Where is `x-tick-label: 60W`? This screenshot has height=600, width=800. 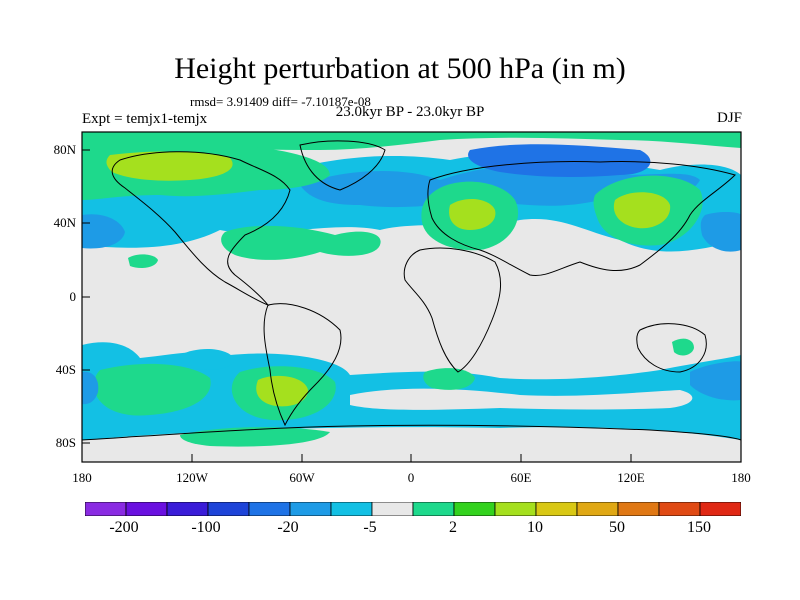
x-tick-label: 60W is located at coordinates (302, 477).